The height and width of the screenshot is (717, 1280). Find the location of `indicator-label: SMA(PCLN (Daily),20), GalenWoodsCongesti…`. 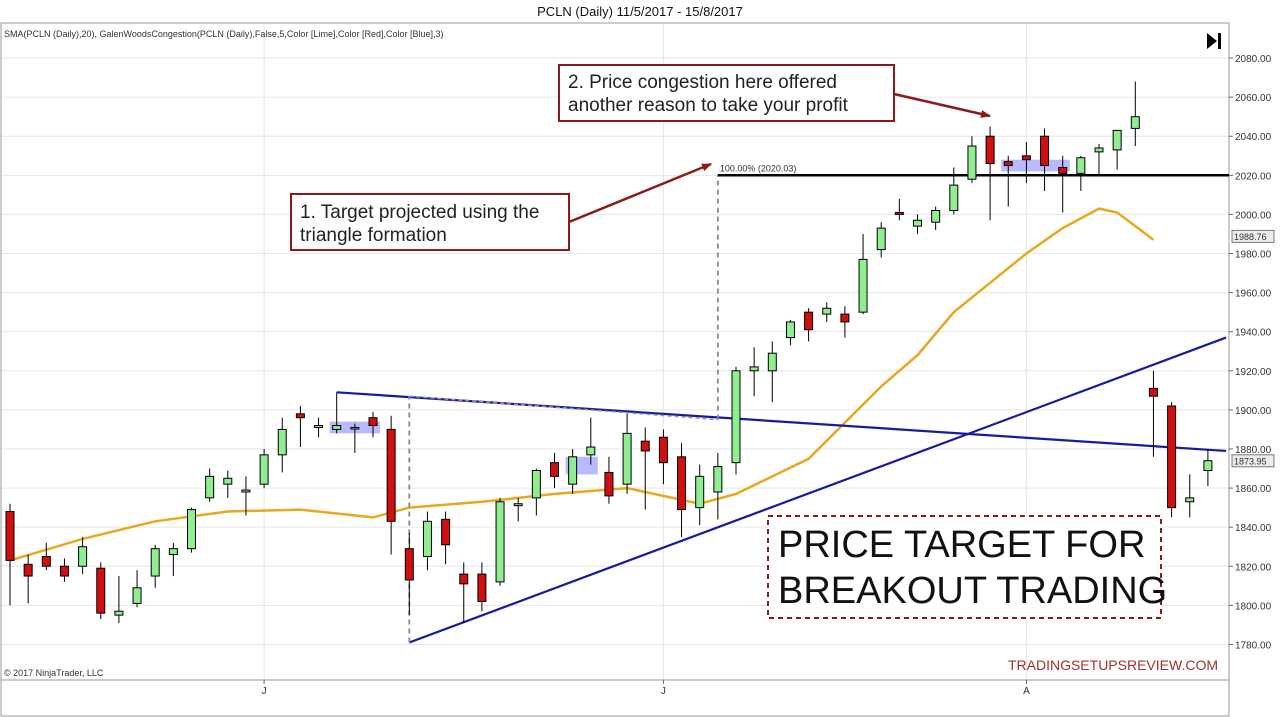

indicator-label: SMA(PCLN (Daily),20), GalenWoodsCongesti… is located at coordinates (224, 34).